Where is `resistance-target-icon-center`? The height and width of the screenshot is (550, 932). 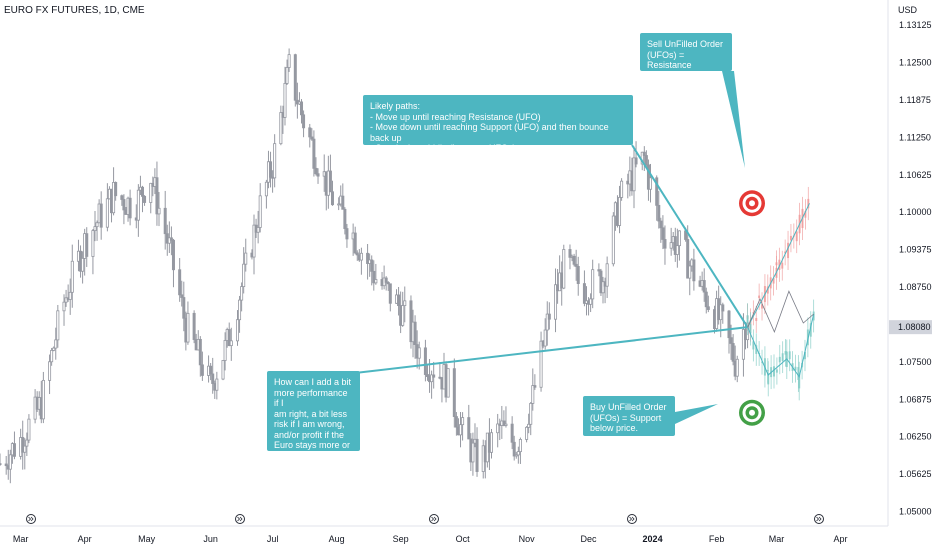 resistance-target-icon-center is located at coordinates (752, 203).